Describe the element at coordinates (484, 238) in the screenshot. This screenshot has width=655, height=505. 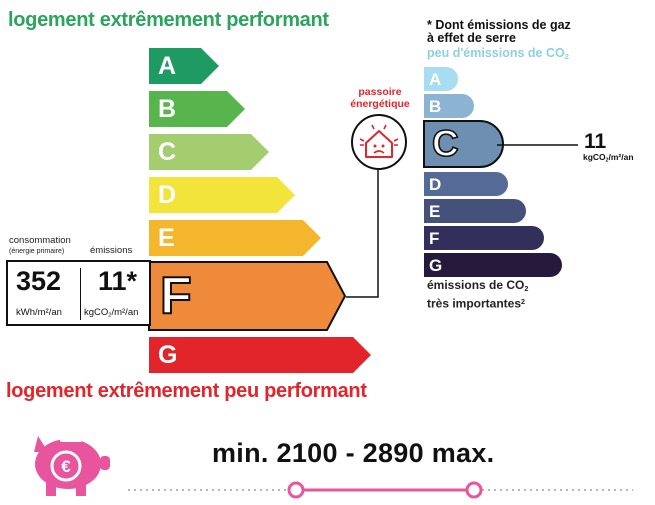
I see `ges-class-f` at that location.